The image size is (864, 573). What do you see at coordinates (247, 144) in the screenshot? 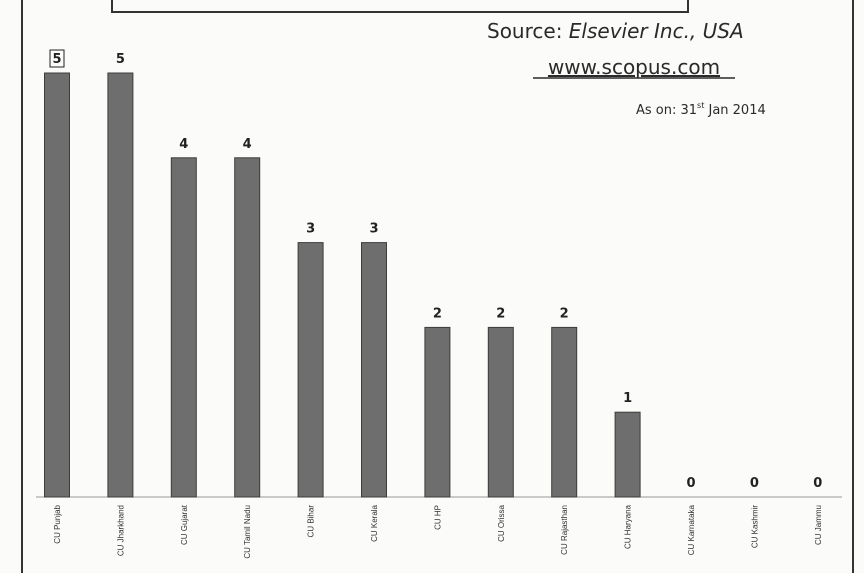
I see `data-label-3: 4` at bounding box center [247, 144].